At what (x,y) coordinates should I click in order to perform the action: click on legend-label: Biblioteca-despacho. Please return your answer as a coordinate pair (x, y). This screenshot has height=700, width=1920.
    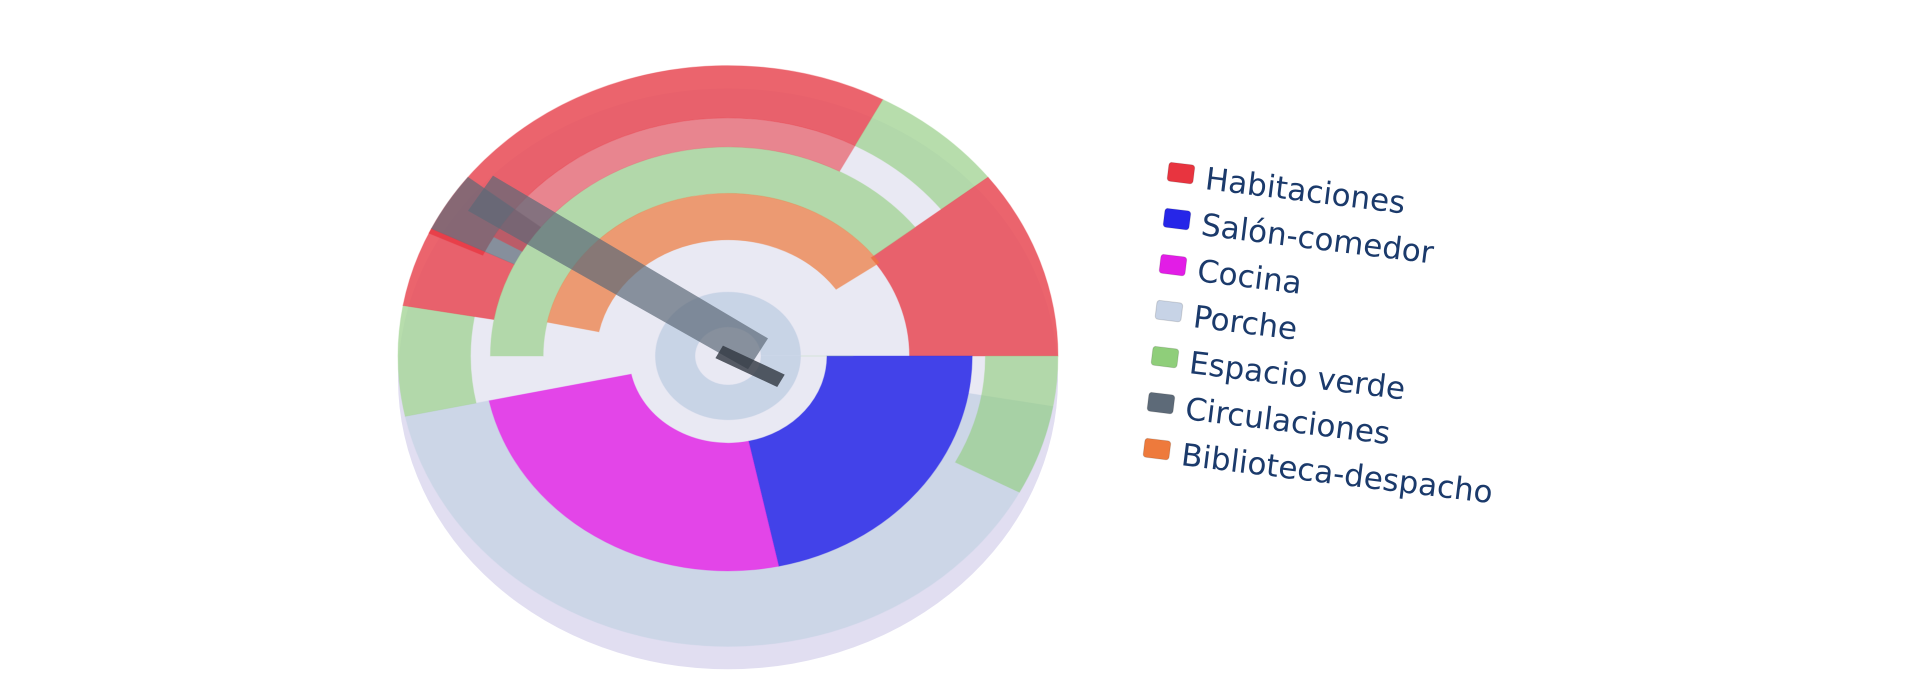
    Looking at the image, I should click on (1336, 474).